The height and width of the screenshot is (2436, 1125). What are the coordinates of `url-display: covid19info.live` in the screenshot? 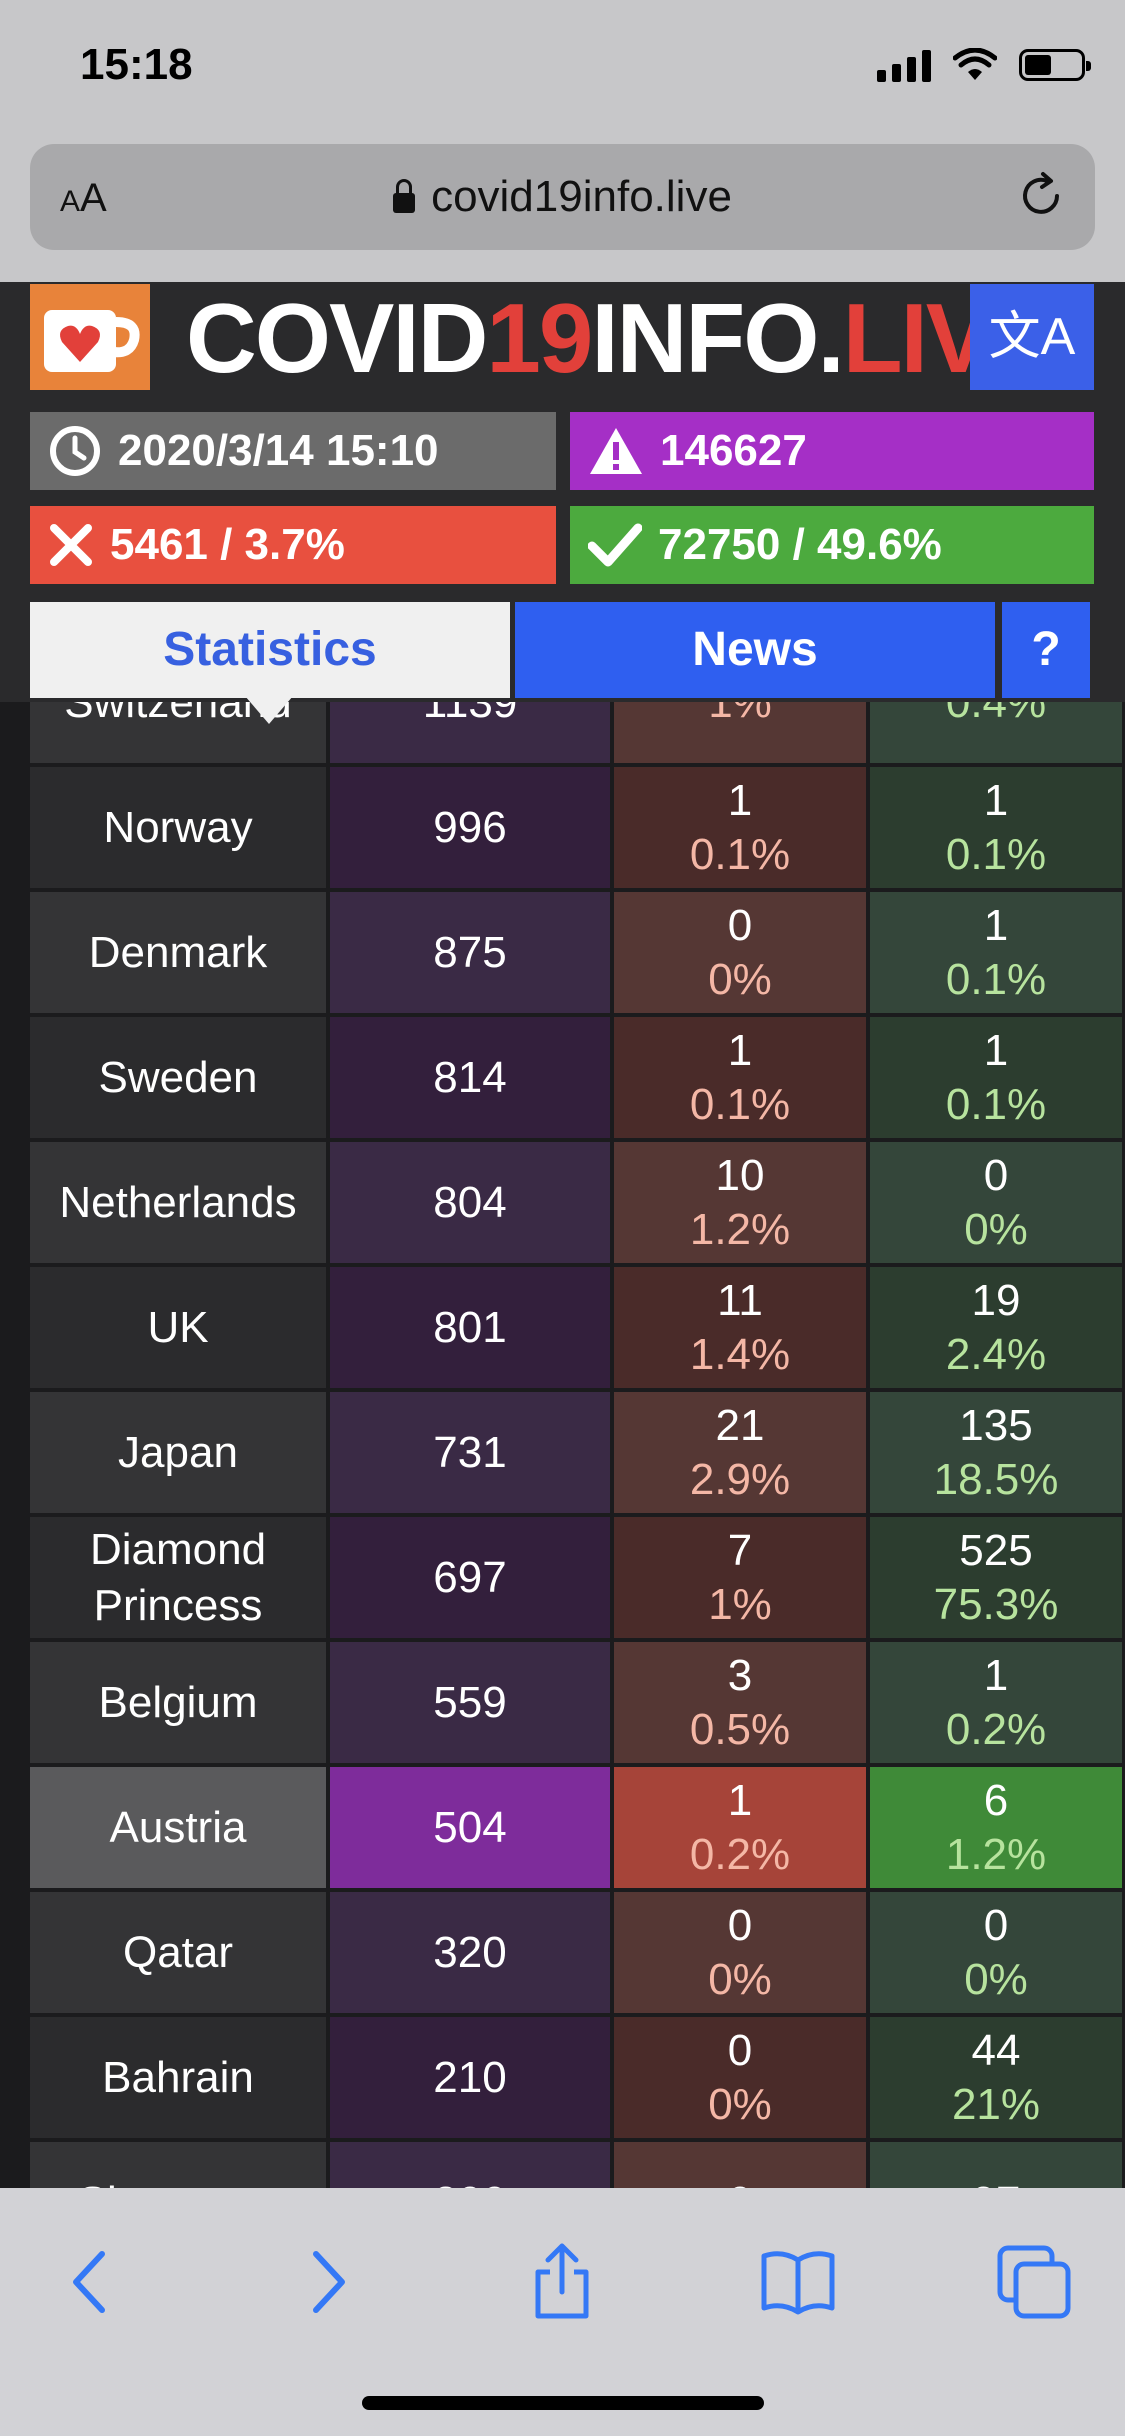 It's located at (562, 197).